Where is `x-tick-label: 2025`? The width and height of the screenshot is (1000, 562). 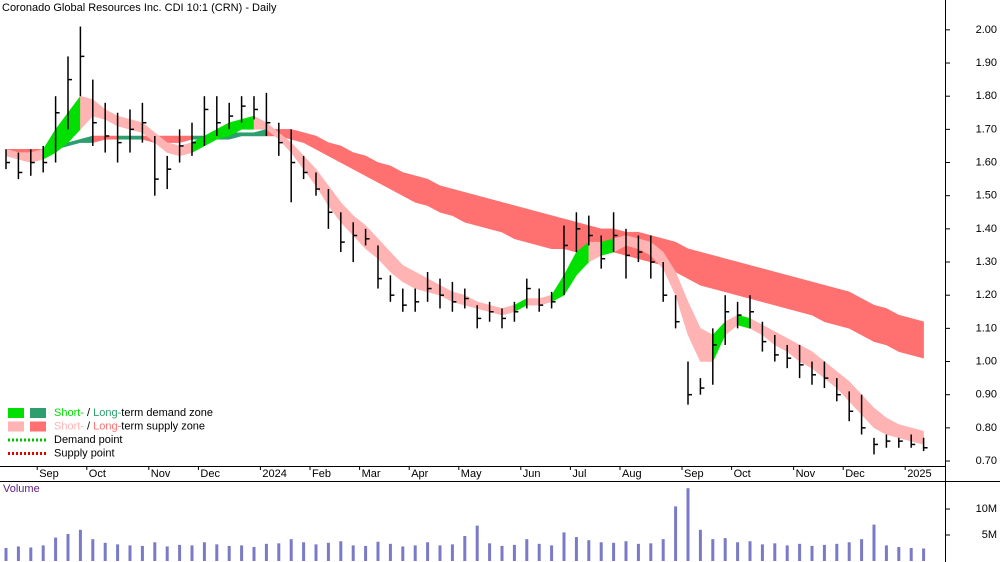
x-tick-label: 2025 is located at coordinates (919, 474).